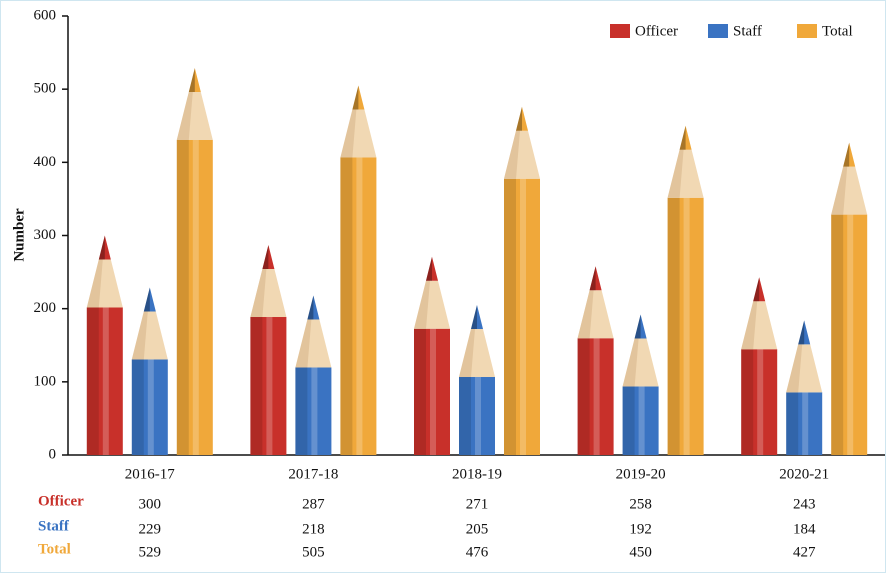  I want to click on table-value: 300, so click(150, 504).